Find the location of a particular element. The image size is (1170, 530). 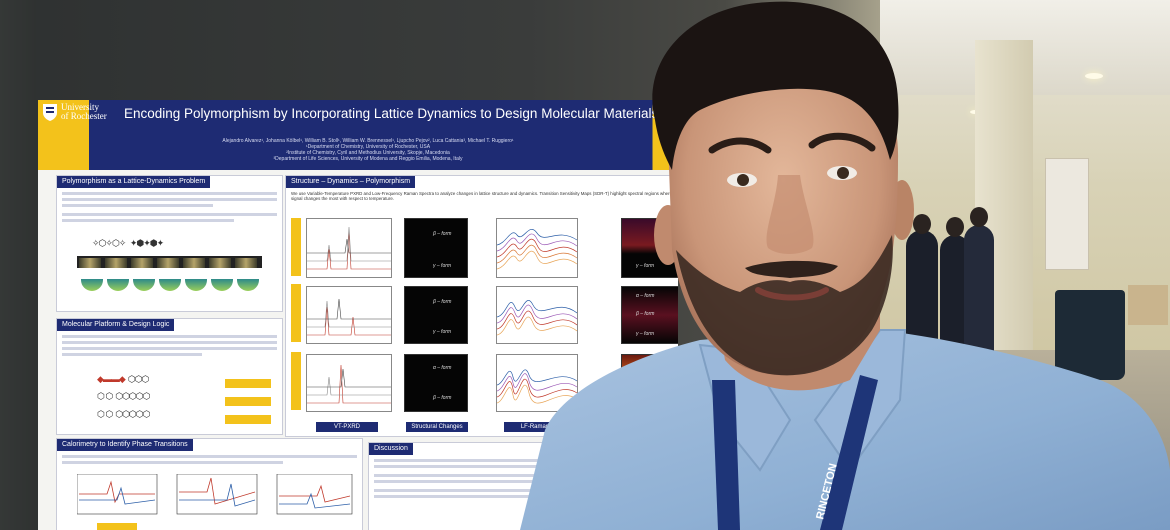

molecule-figure: ◆▬▬◆ ⬡⬡⬡ is located at coordinates (123, 379).